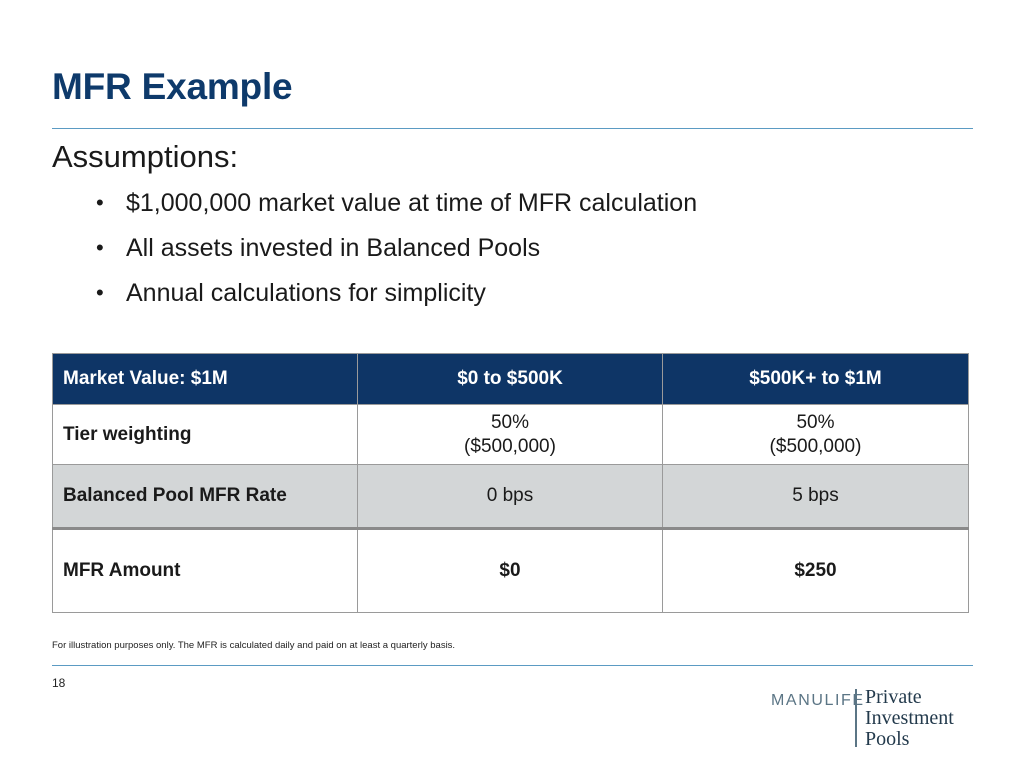  I want to click on logo-line-3: Pools, so click(887, 739).